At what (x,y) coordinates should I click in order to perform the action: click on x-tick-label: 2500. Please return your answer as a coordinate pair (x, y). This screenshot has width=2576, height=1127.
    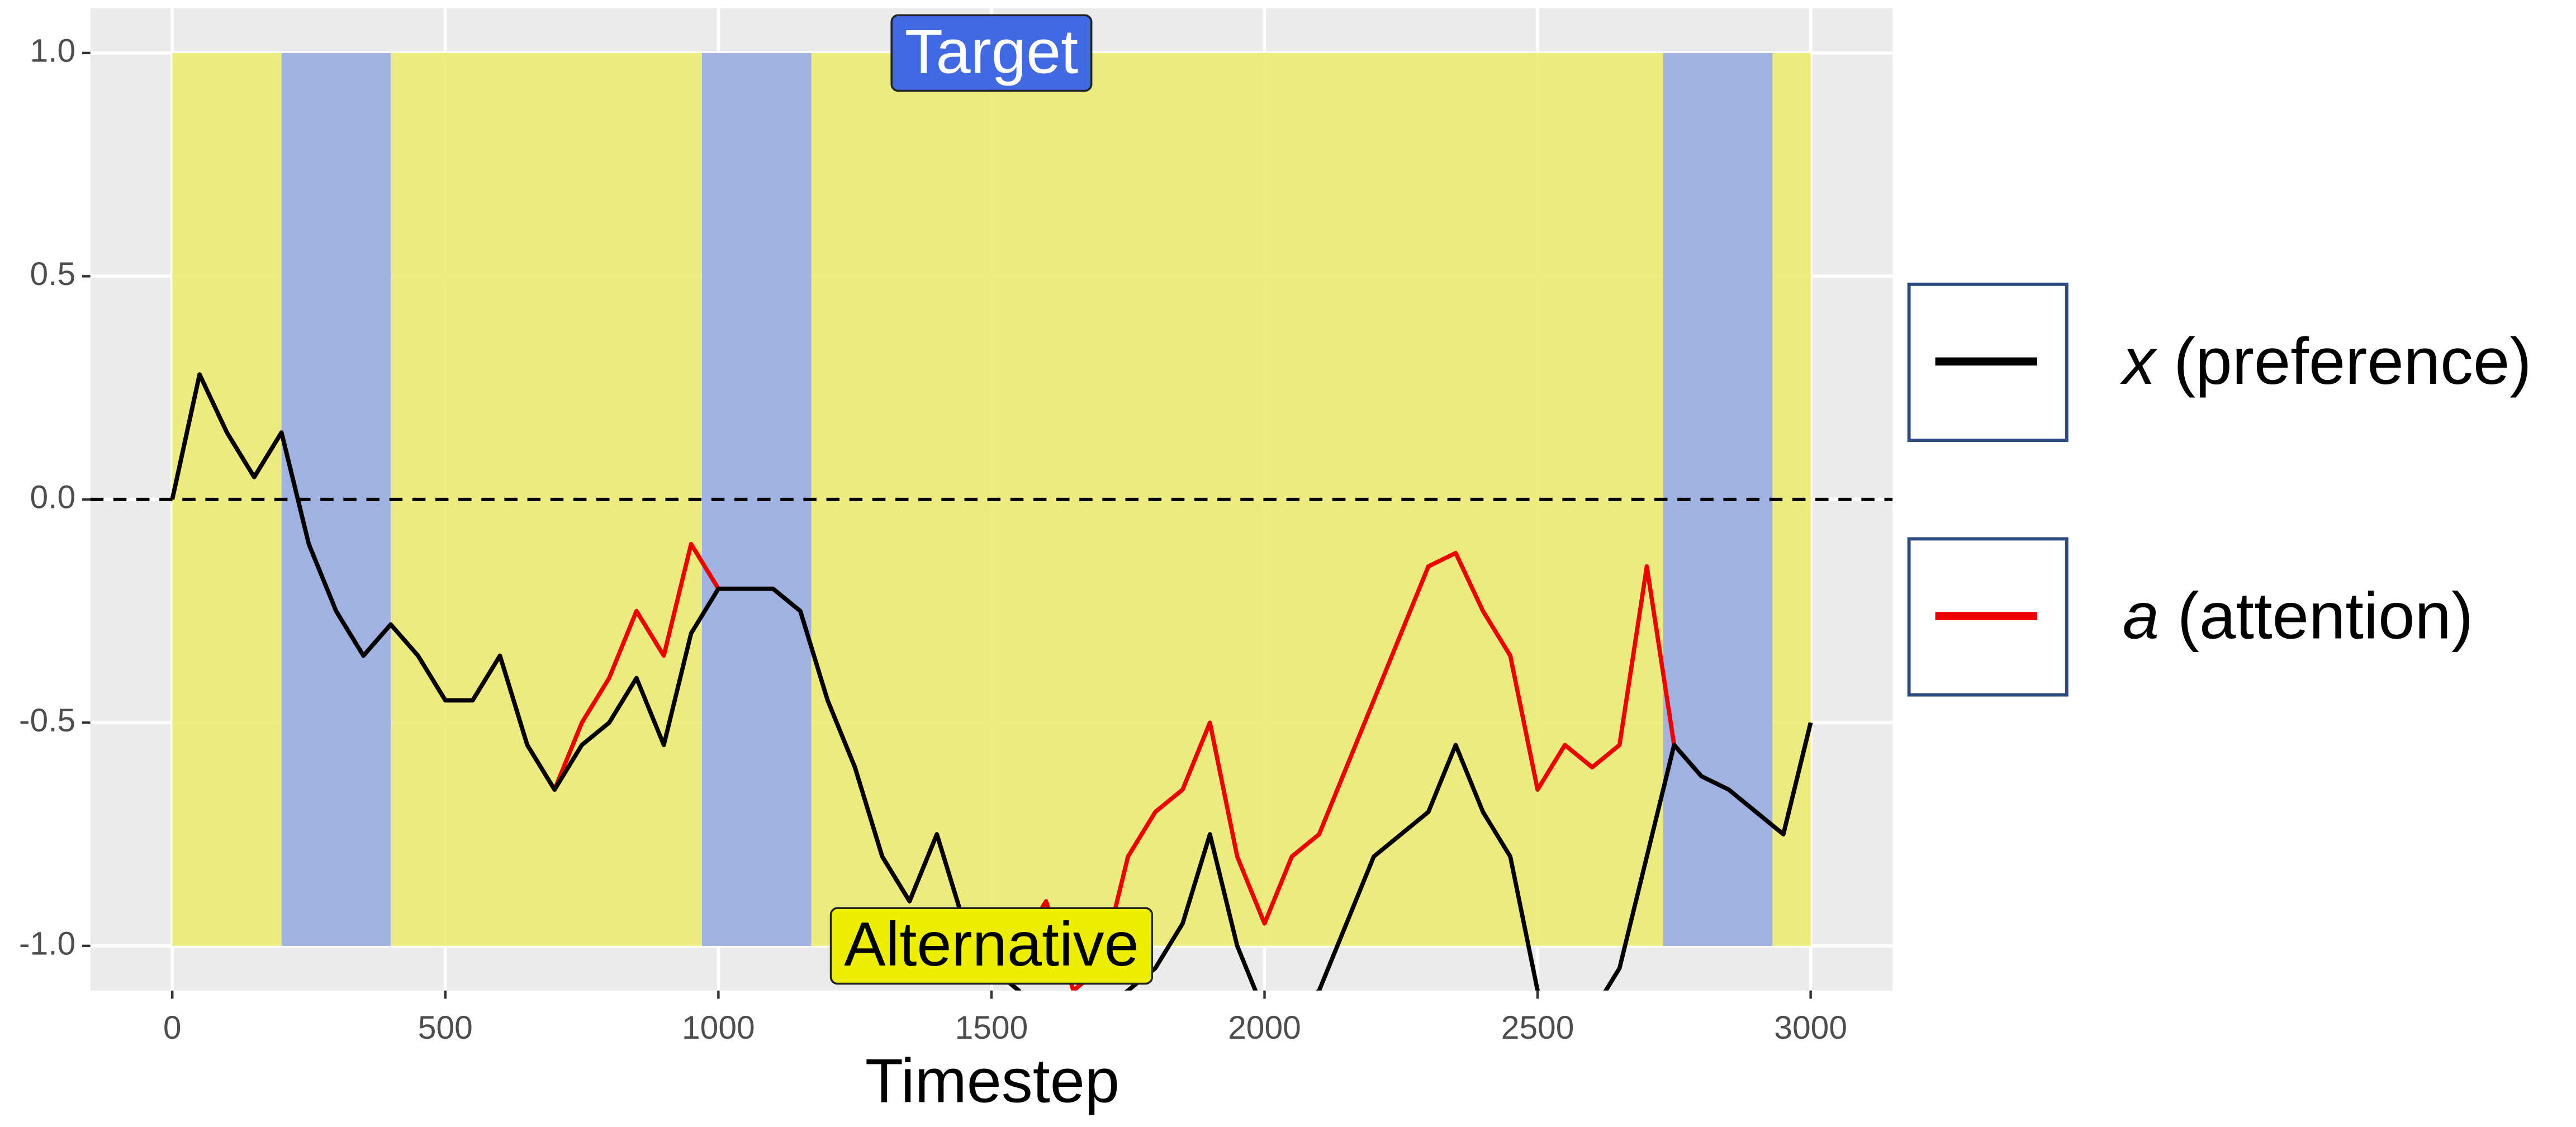
    Looking at the image, I should click on (1537, 1028).